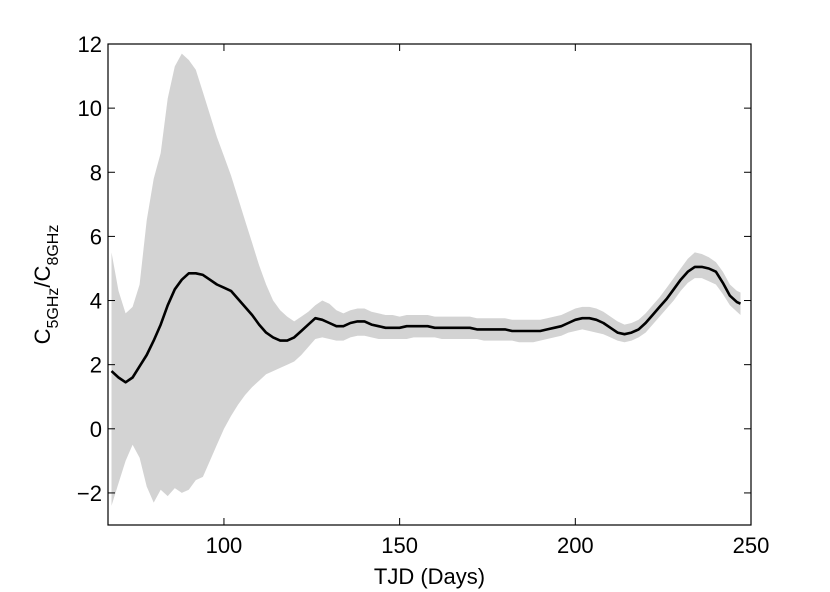  What do you see at coordinates (42, 336) in the screenshot?
I see `y-axis-title-base1: C` at bounding box center [42, 336].